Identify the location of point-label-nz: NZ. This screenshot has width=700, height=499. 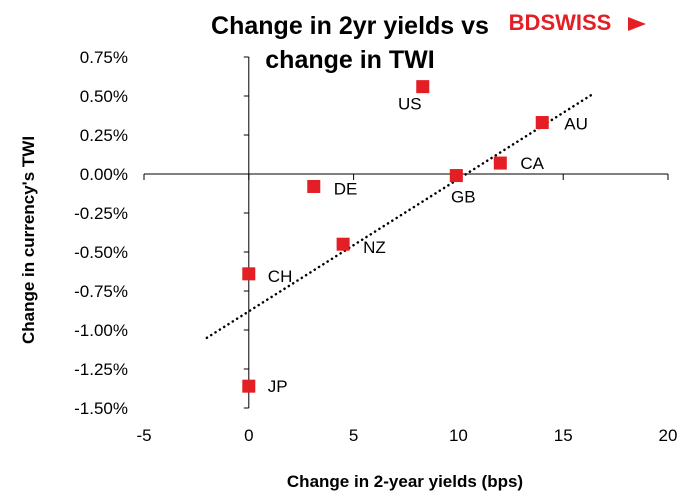
(374, 247).